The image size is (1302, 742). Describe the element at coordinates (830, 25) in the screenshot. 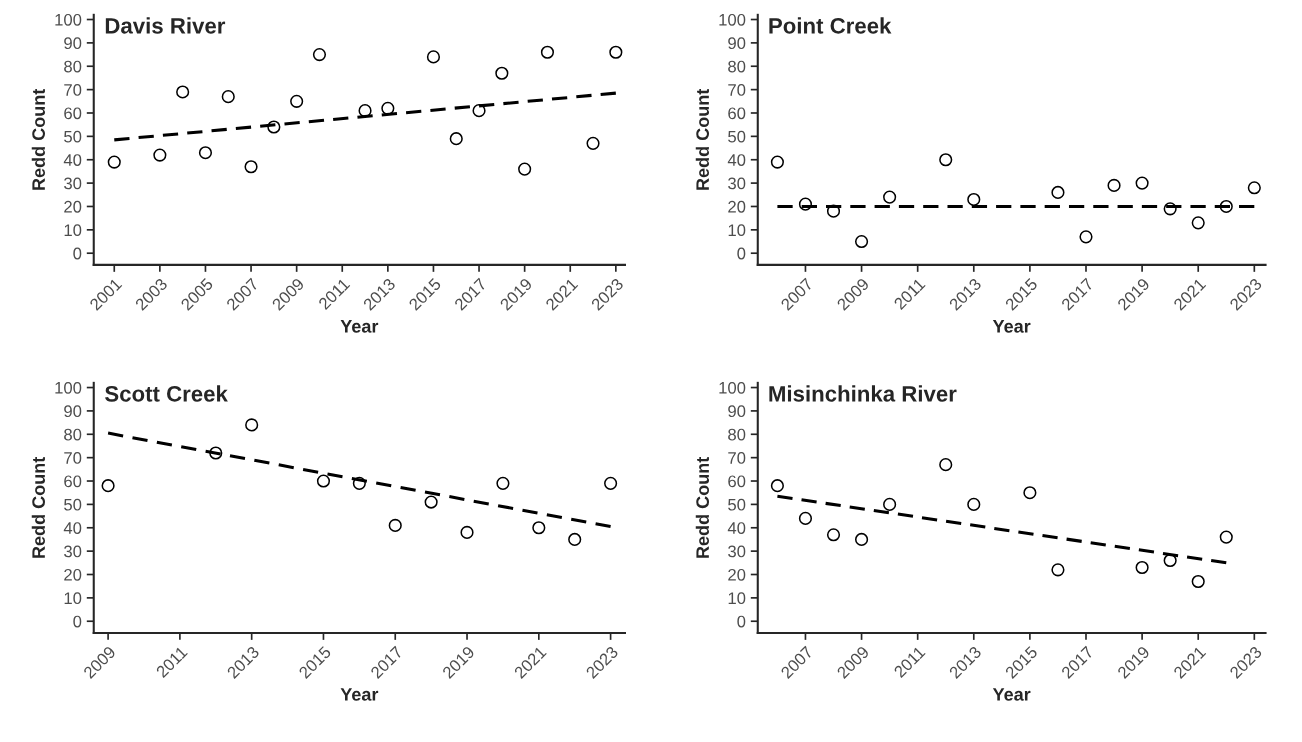

I see `chart-title: Point Creek` at that location.